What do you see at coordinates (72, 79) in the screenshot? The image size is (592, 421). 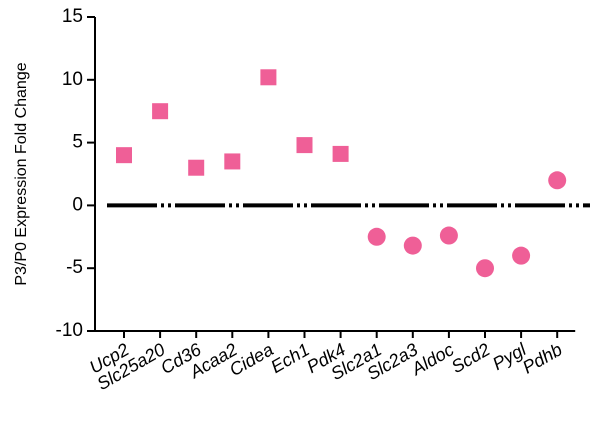 I see `y-tick-label: 10` at bounding box center [72, 79].